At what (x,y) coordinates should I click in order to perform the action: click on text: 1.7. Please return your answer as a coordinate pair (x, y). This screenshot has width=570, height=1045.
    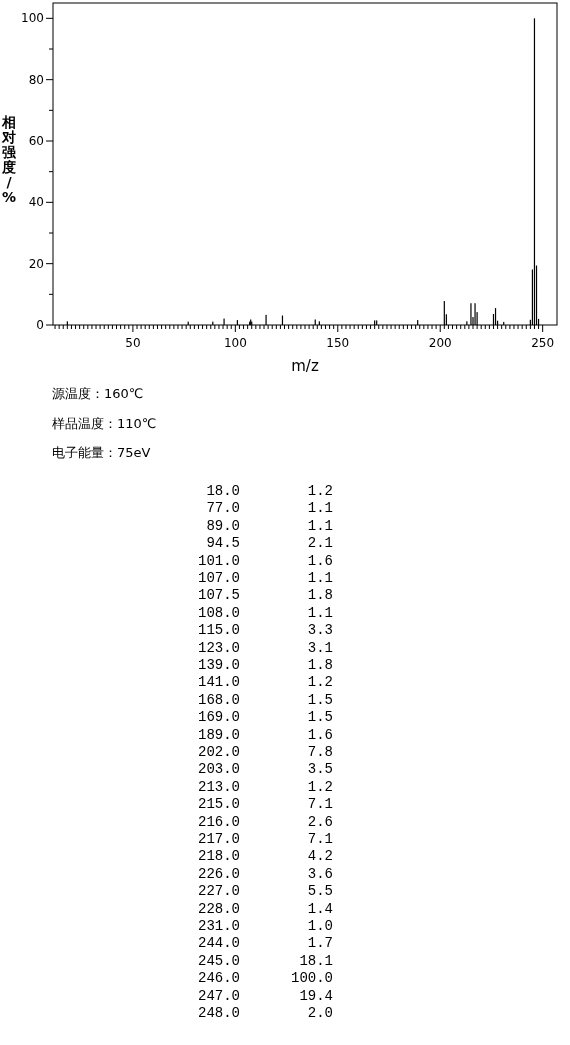
    Looking at the image, I should click on (320, 943).